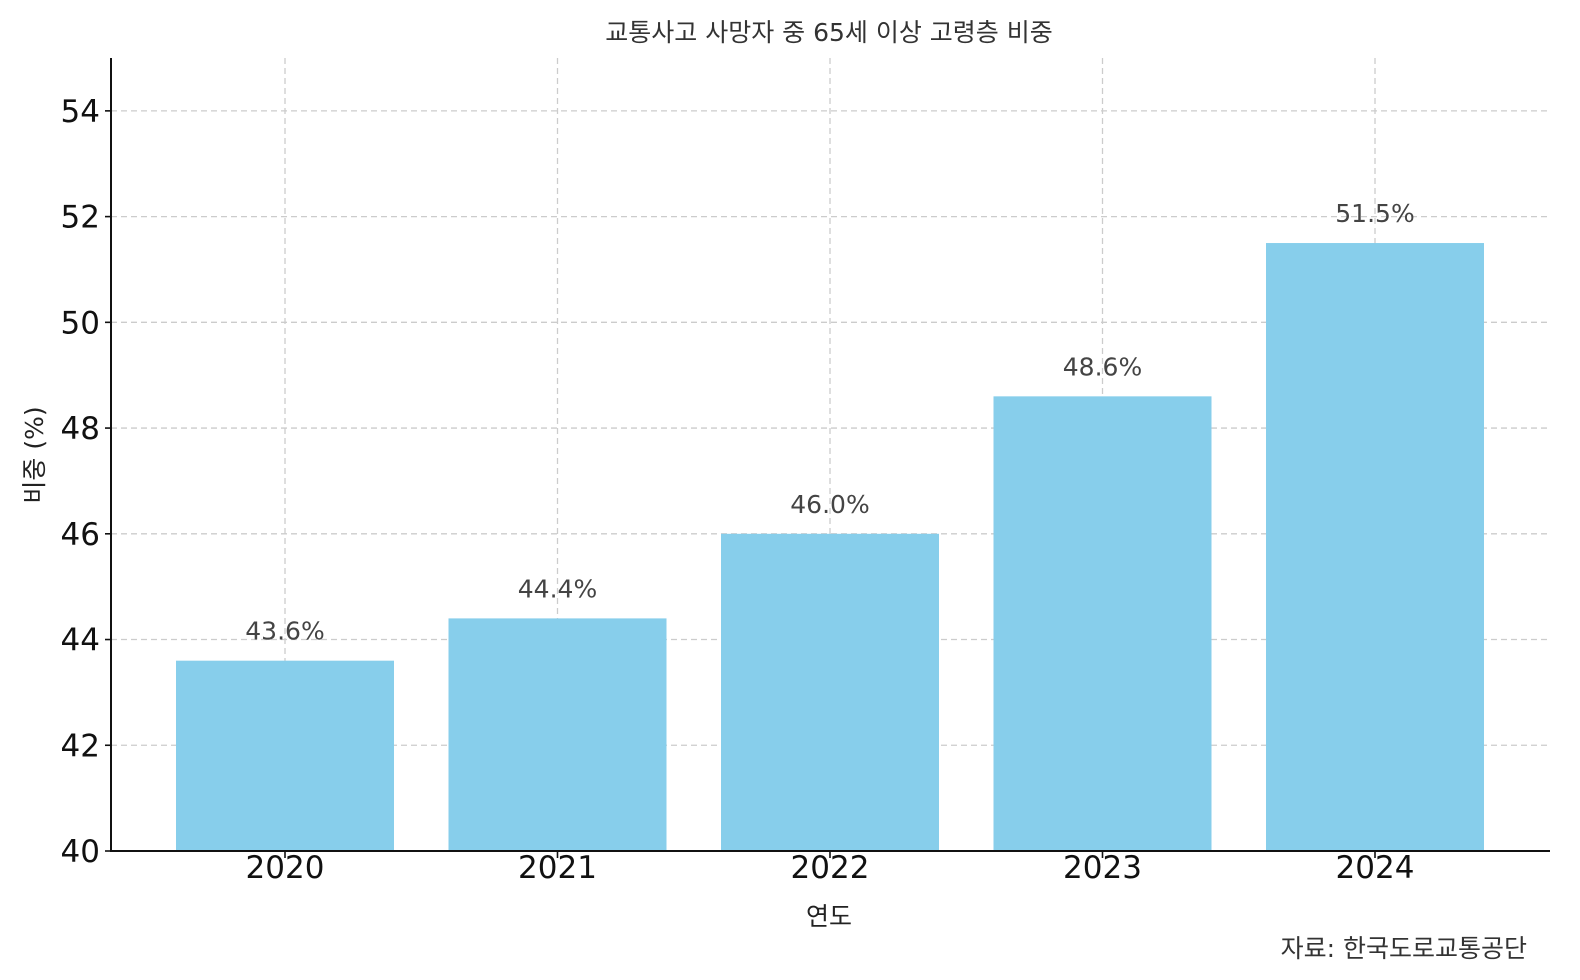  What do you see at coordinates (829, 504) in the screenshot?
I see `data-label-2022: 46.0%` at bounding box center [829, 504].